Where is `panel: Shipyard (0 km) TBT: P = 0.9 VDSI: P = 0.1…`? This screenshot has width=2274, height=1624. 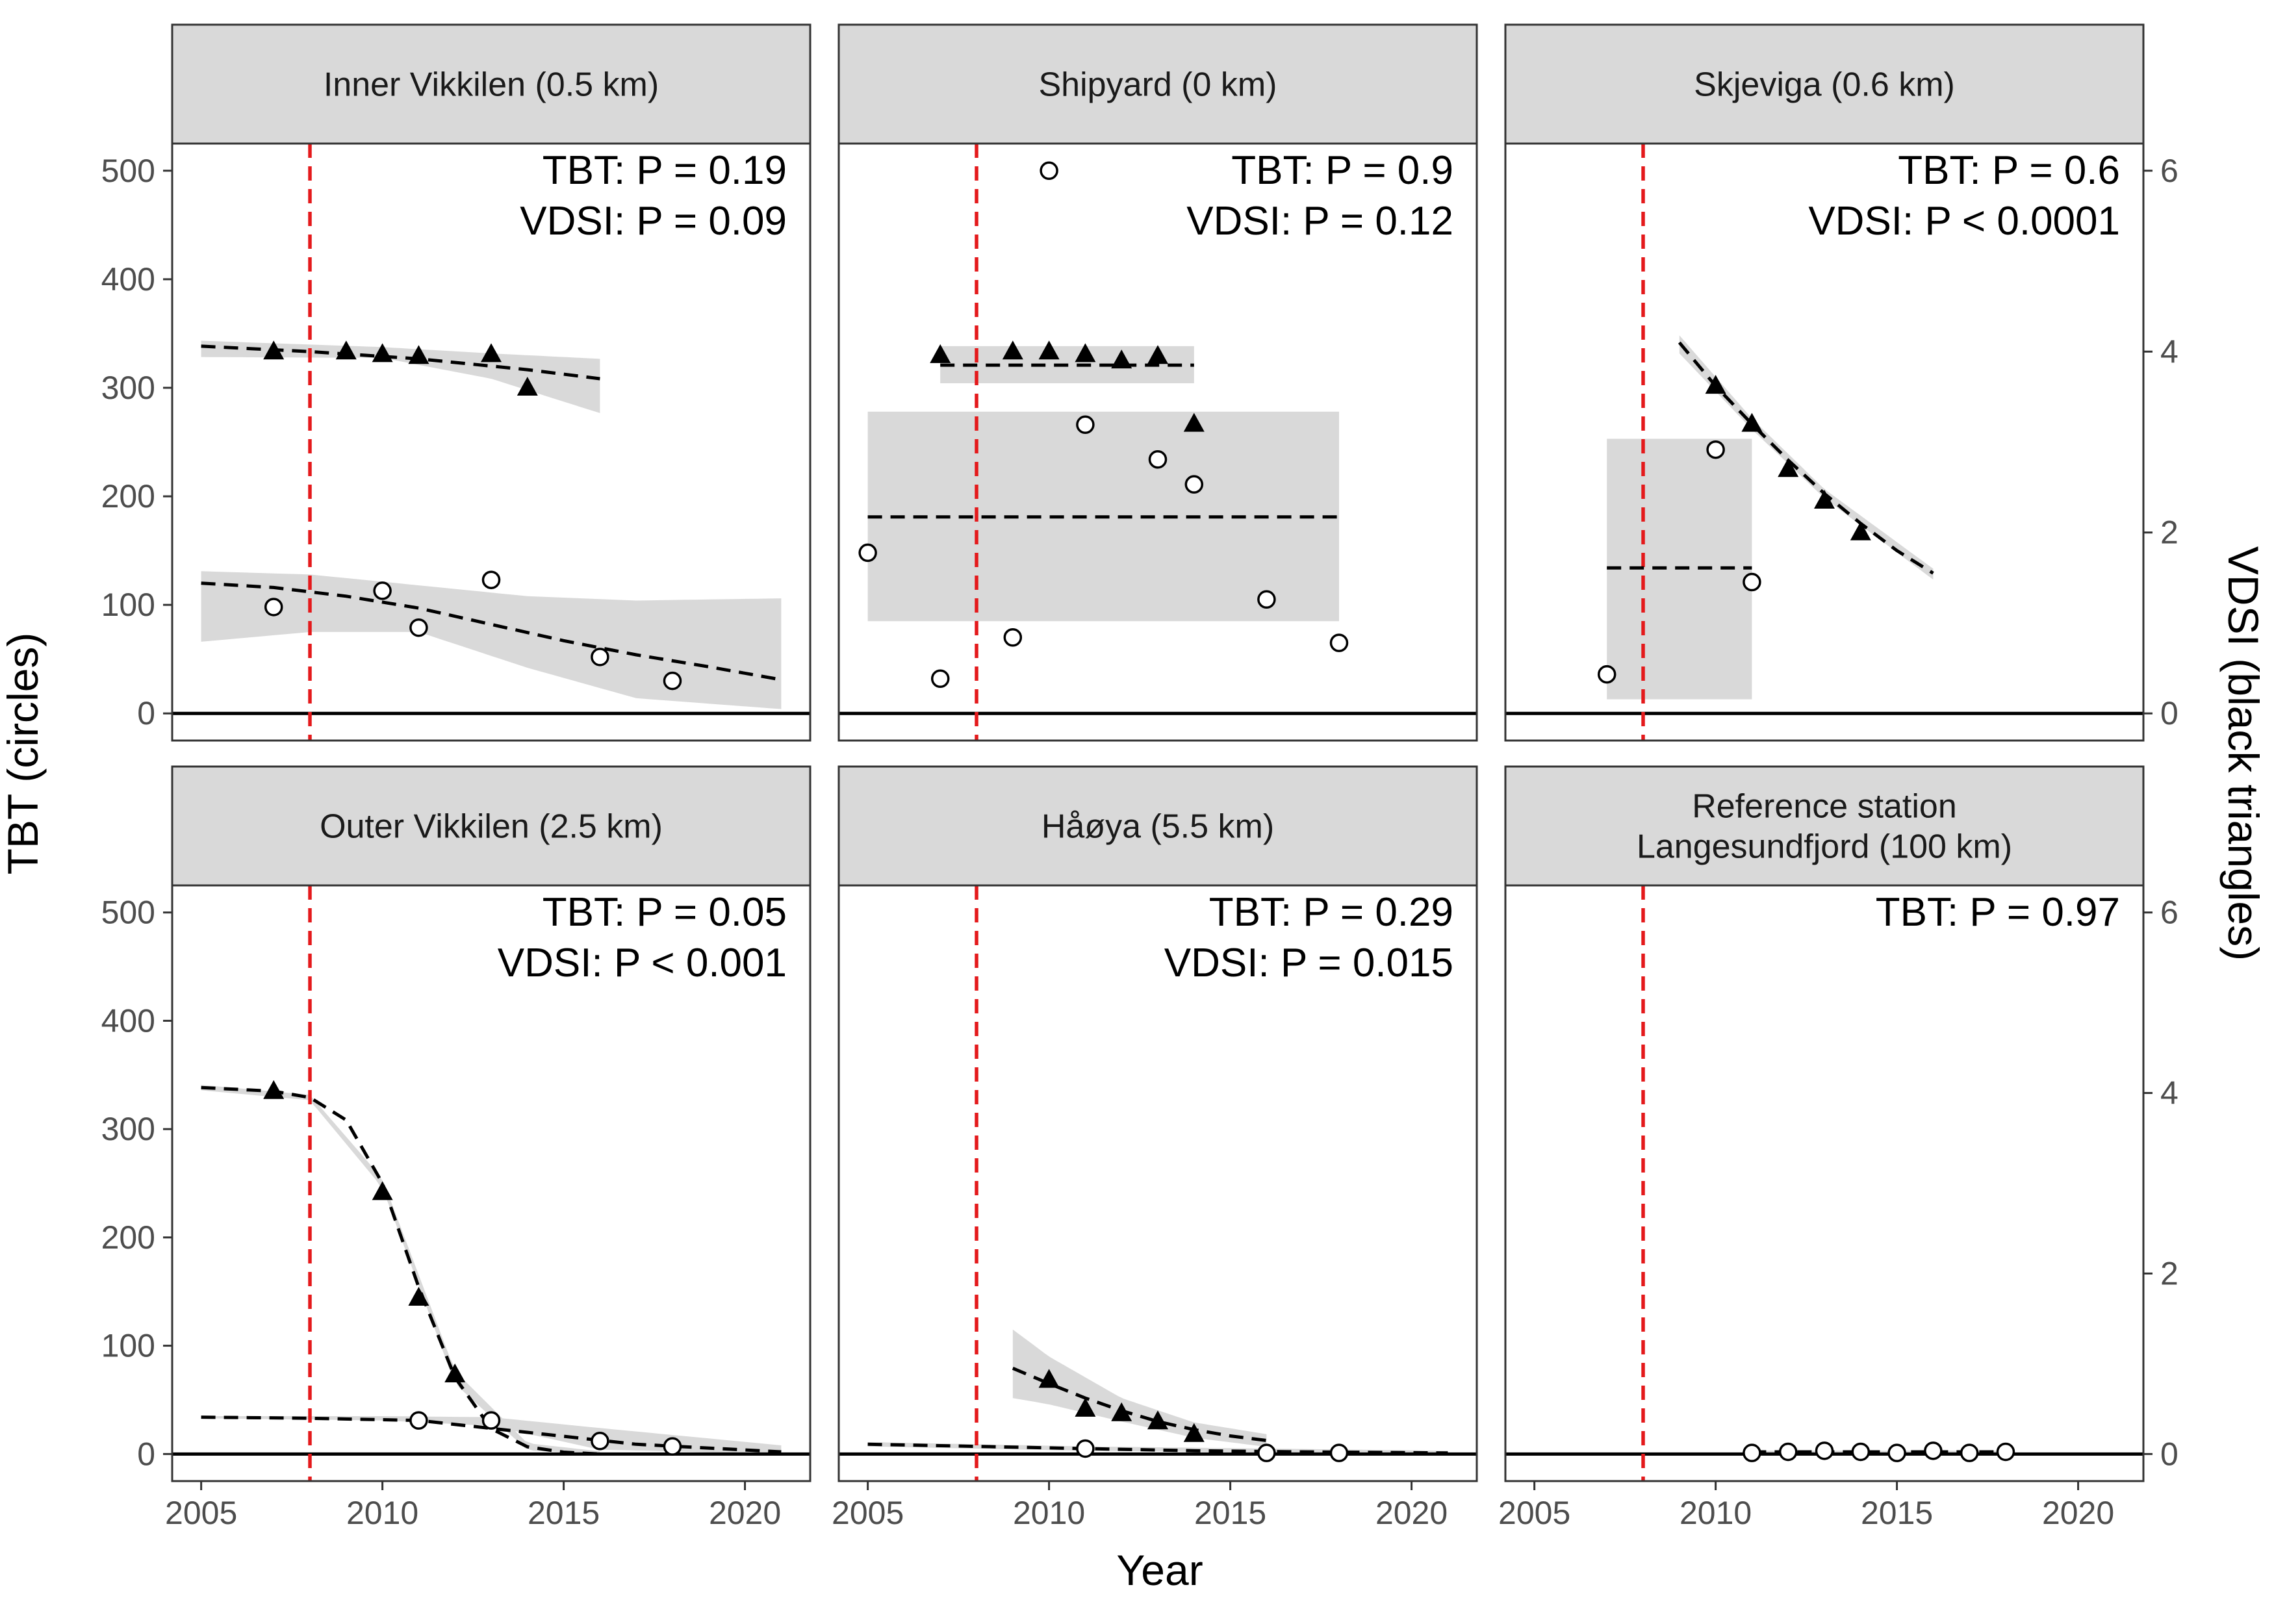
panel: Shipyard (0 km) TBT: P = 0.9 VDSI: P = 0.1… is located at coordinates (1157, 382).